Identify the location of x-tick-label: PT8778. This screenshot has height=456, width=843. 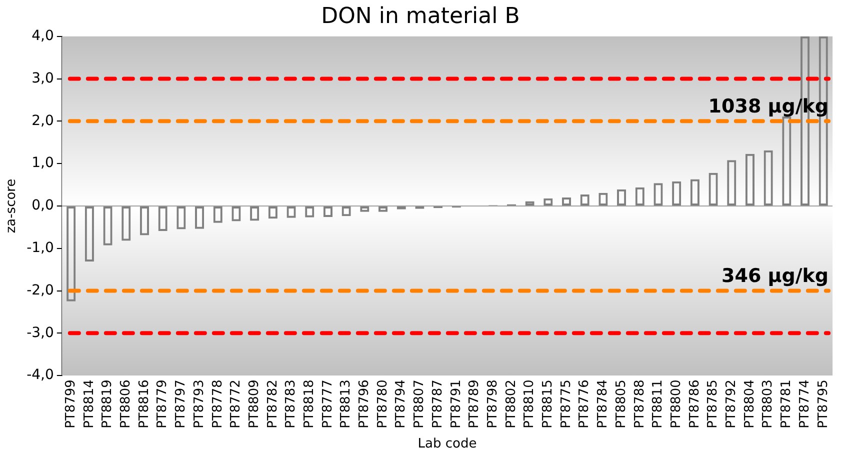
(218, 404).